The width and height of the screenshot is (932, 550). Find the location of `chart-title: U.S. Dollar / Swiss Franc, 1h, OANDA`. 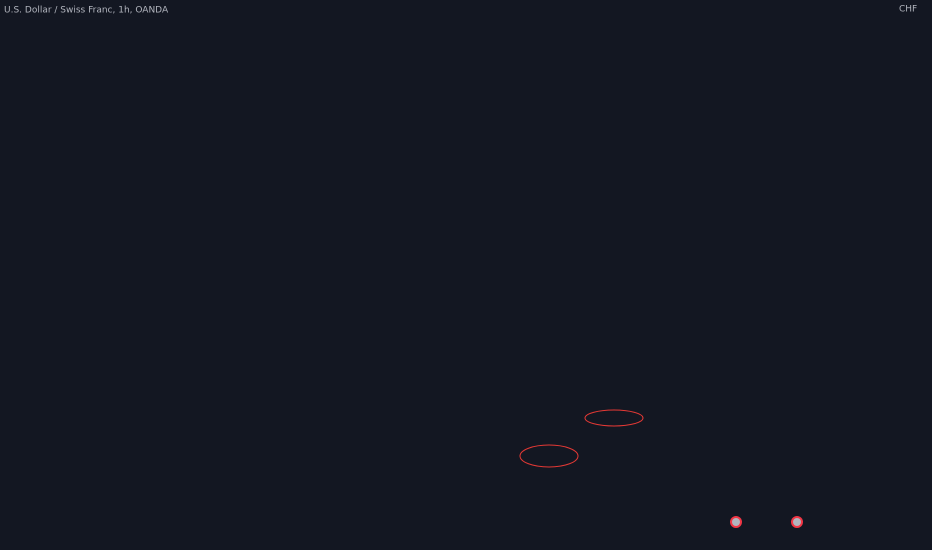

chart-title: U.S. Dollar / Swiss Franc, 1h, OANDA is located at coordinates (86, 11).